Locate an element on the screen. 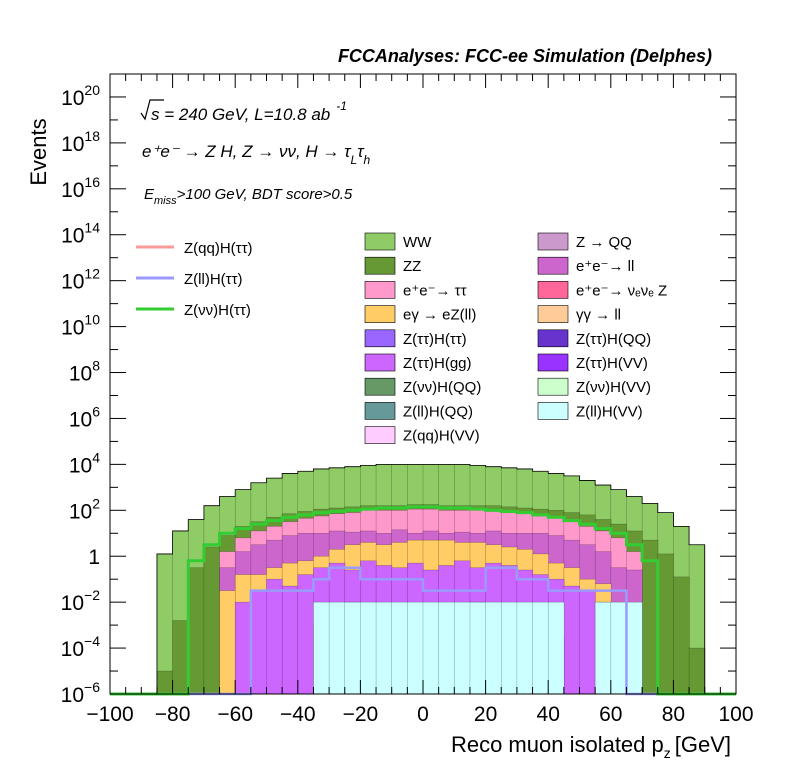 Image resolution: width=796 pixels, height=772 pixels. legend-bg-entry: eγ → eZ(ll) is located at coordinates (420, 314).